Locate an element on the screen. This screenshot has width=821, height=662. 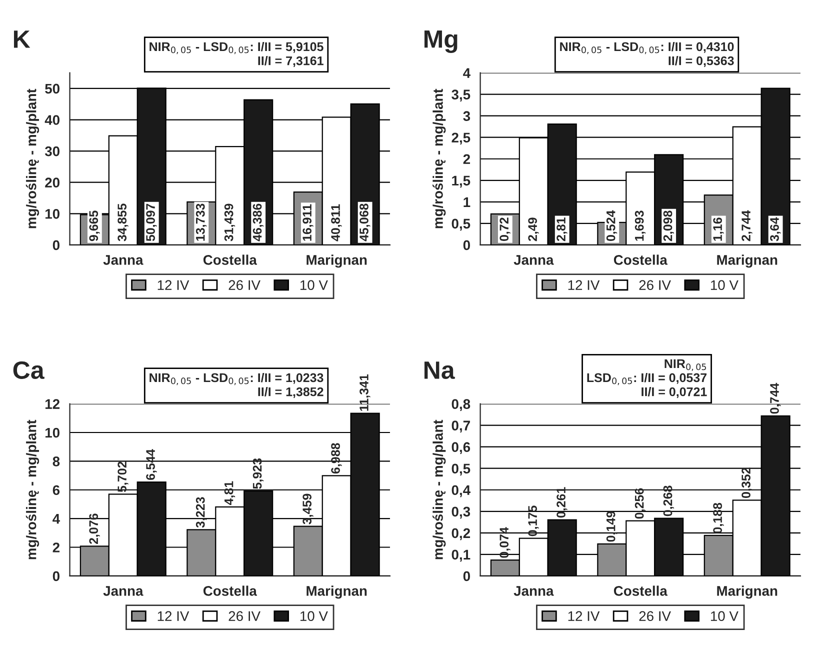
data-label: 2,076 is located at coordinates (94, 529).